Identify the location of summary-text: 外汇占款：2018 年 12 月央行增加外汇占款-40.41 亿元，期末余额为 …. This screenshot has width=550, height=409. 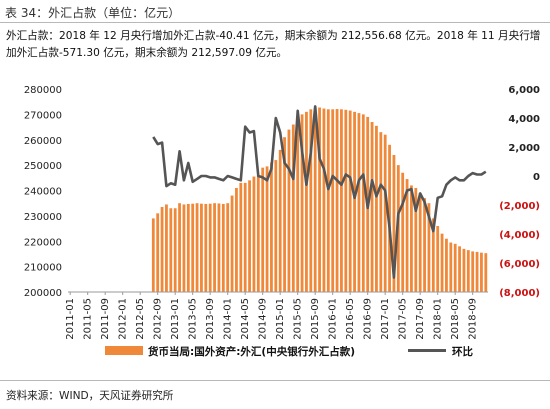
(273, 44).